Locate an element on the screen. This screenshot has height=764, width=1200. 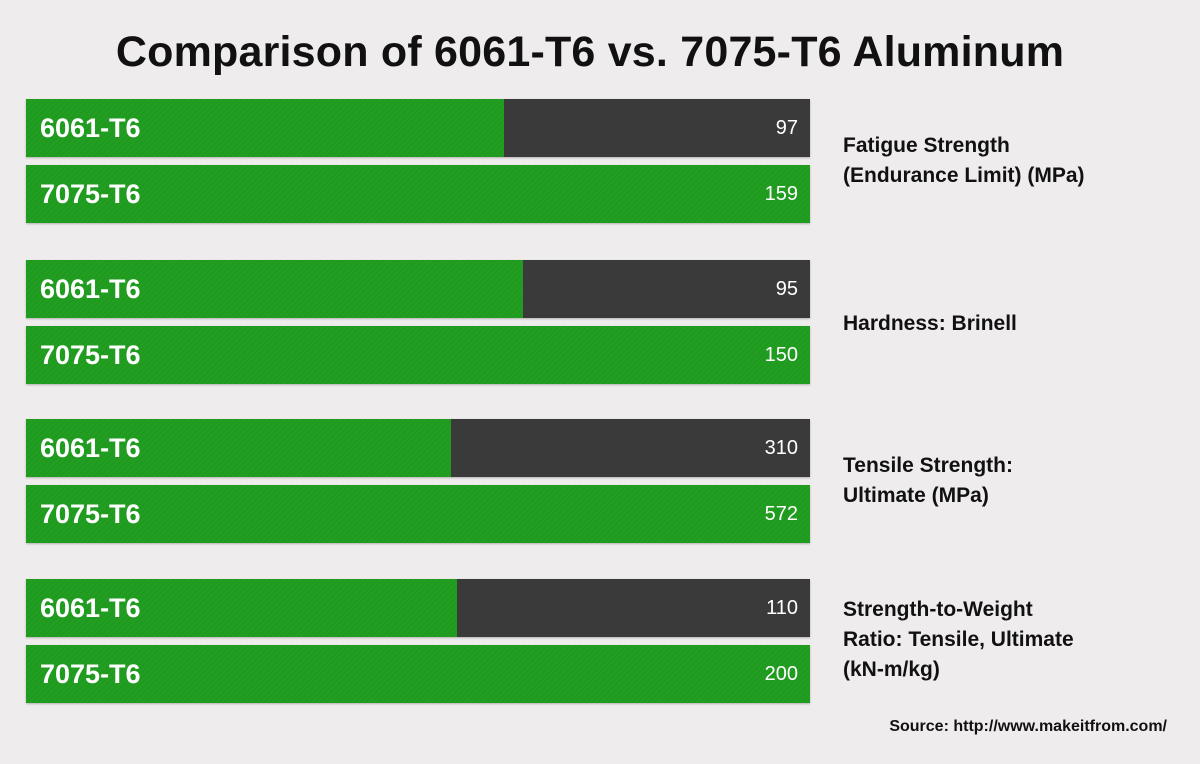
bar-7075-t6: 7075-T6 200 is located at coordinates (418, 674).